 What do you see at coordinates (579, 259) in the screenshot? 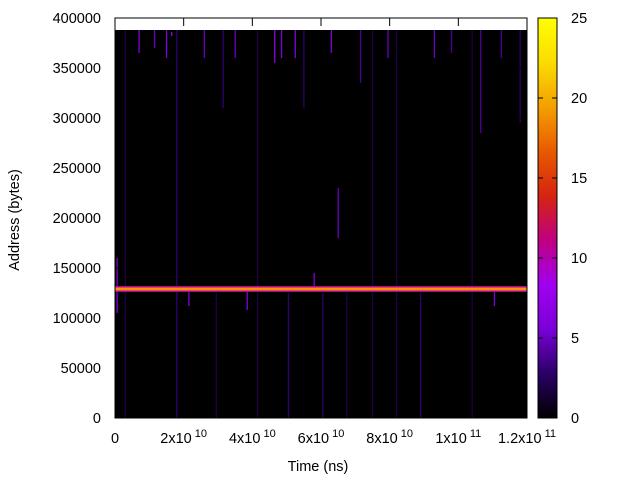
I see `colorbar-tick-label: 10` at bounding box center [579, 259].